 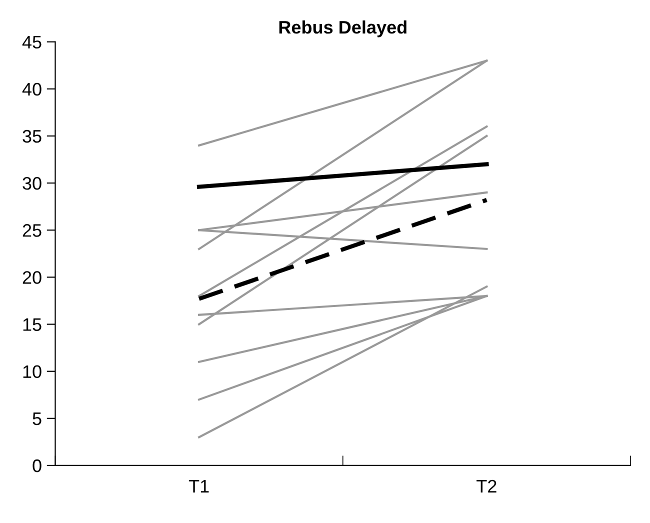 What do you see at coordinates (37, 465) in the screenshot?
I see `y-tick-label: 0` at bounding box center [37, 465].